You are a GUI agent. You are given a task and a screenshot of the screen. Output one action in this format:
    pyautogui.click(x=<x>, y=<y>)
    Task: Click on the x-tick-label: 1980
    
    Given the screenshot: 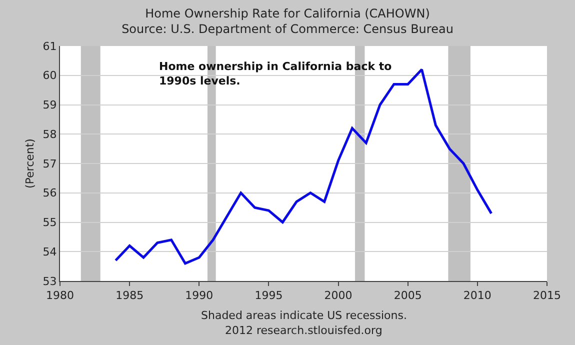 What is the action you would take?
    pyautogui.click(x=60, y=295)
    